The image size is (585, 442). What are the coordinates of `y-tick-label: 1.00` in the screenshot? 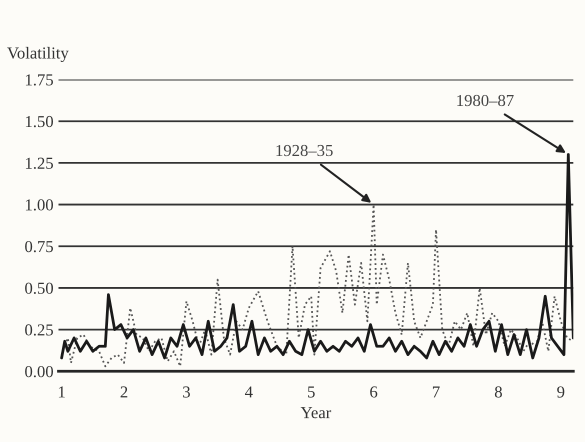 It's located at (40, 205).